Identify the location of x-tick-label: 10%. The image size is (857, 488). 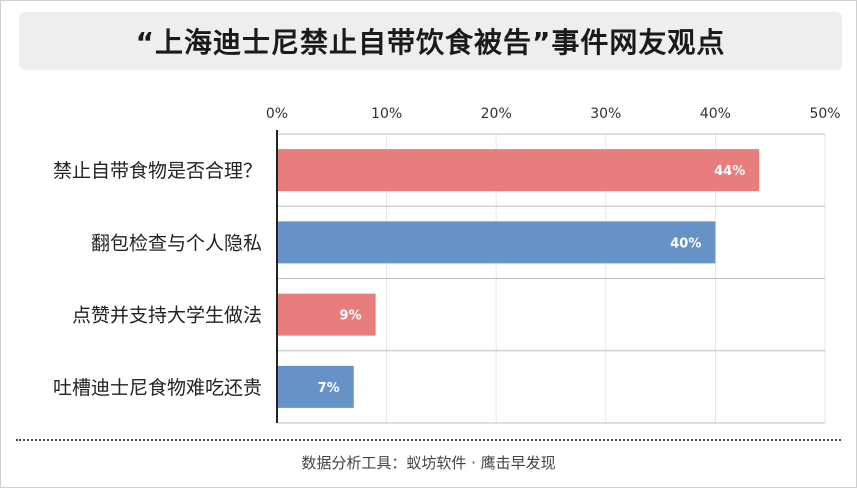
(386, 114).